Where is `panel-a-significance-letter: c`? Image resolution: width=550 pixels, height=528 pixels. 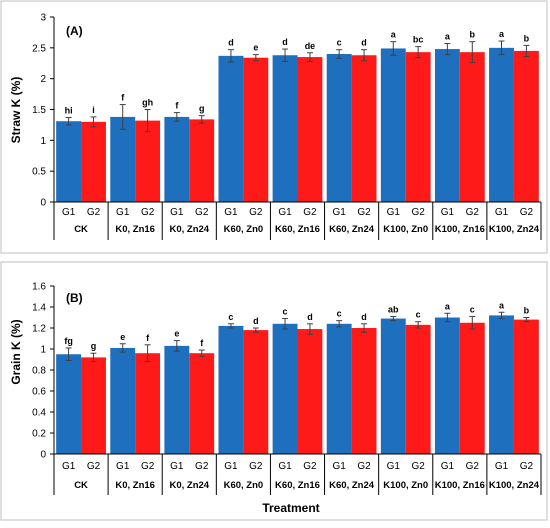 panel-a-significance-letter: c is located at coordinates (339, 43).